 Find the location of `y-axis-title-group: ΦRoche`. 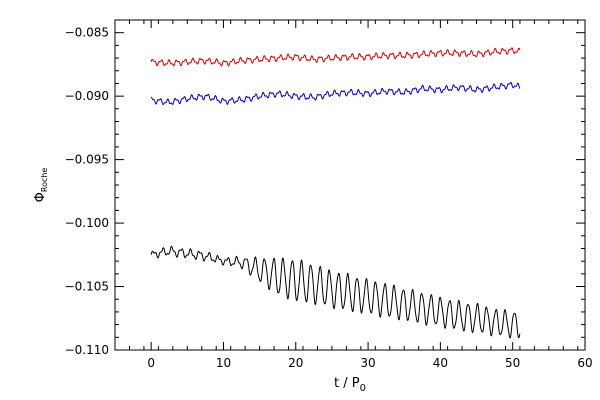

y-axis-title-group: ΦRoche is located at coordinates (41, 185).